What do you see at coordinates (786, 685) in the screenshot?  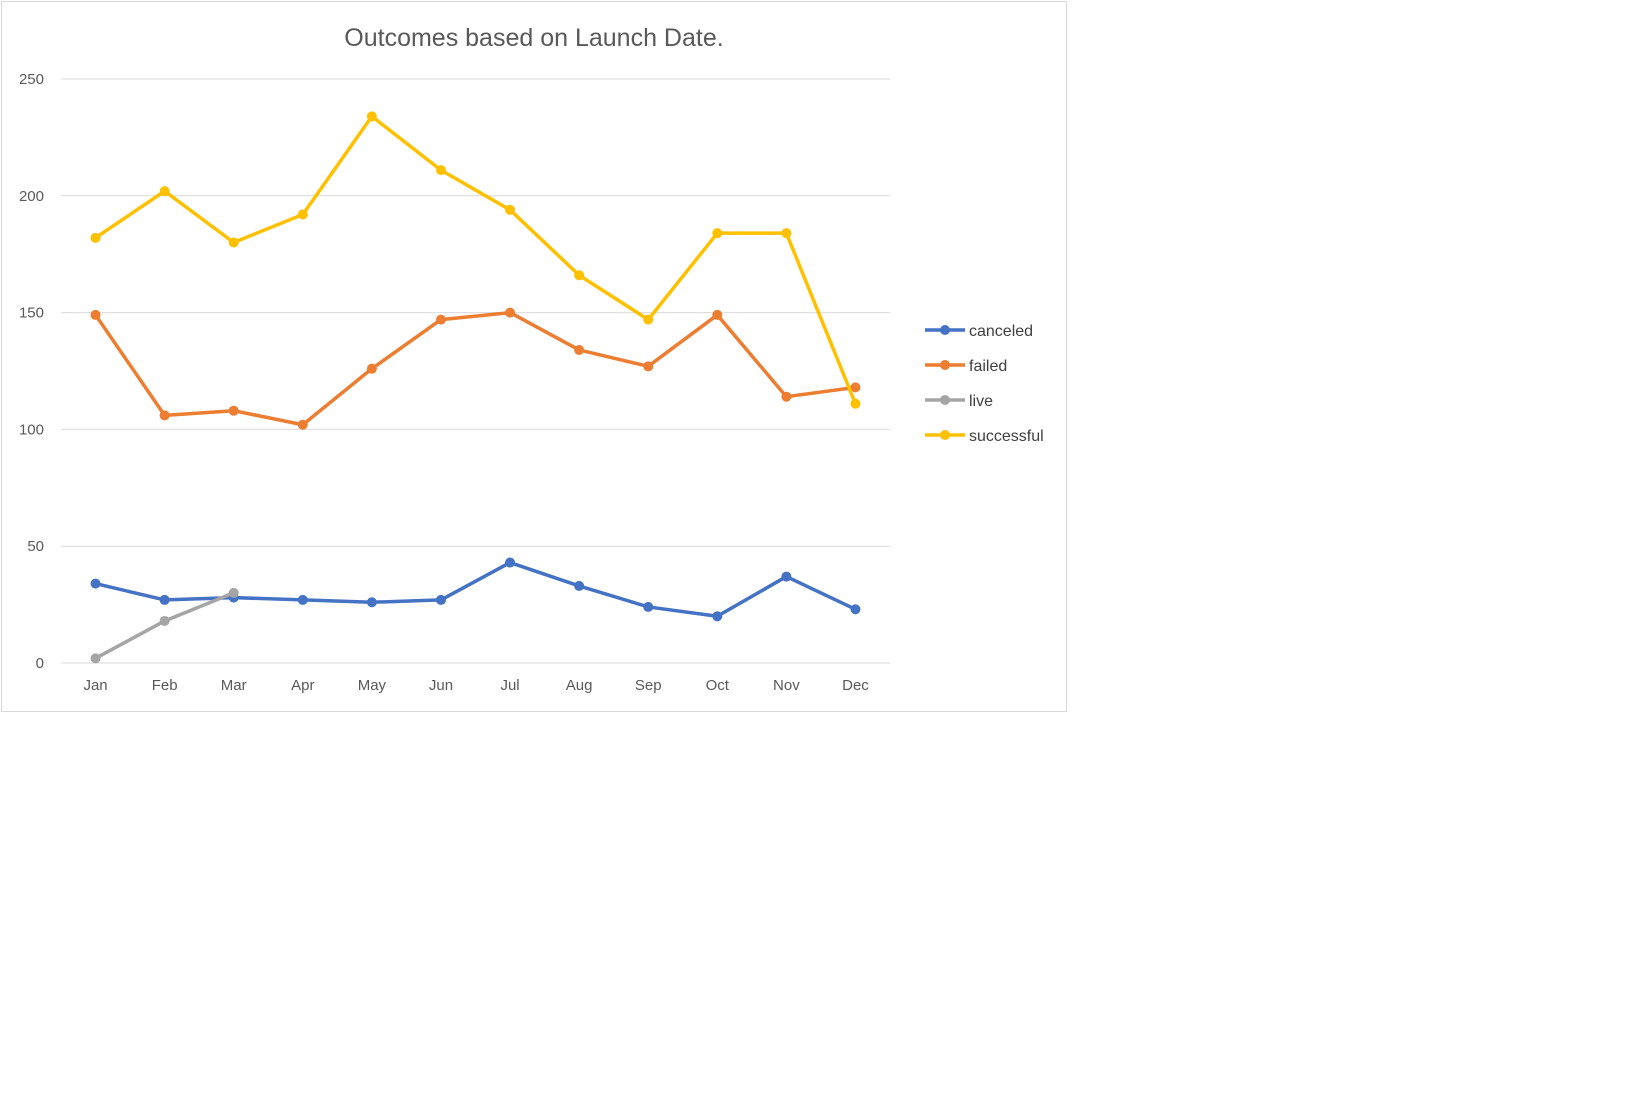 I see `x-tick-label: Nov` at bounding box center [786, 685].